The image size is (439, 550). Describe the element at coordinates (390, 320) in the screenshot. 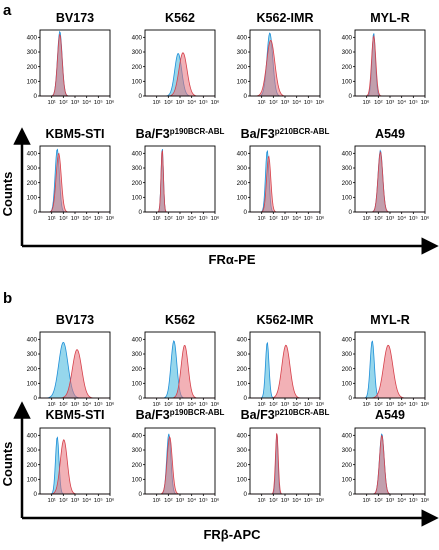

I see `plot-title: MYL-R` at that location.